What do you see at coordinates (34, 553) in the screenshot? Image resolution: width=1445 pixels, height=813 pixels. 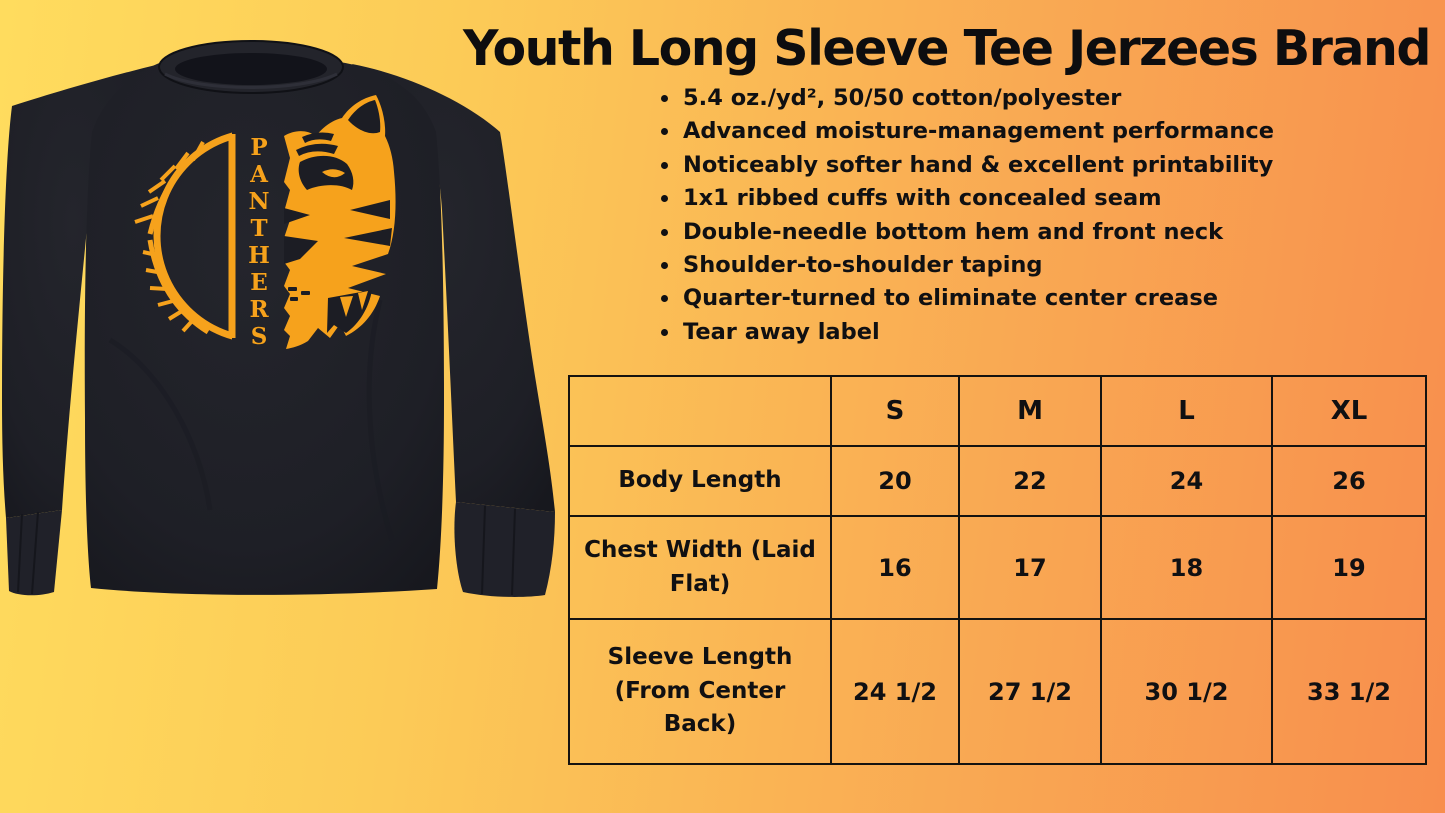 I see `left-cuff` at bounding box center [34, 553].